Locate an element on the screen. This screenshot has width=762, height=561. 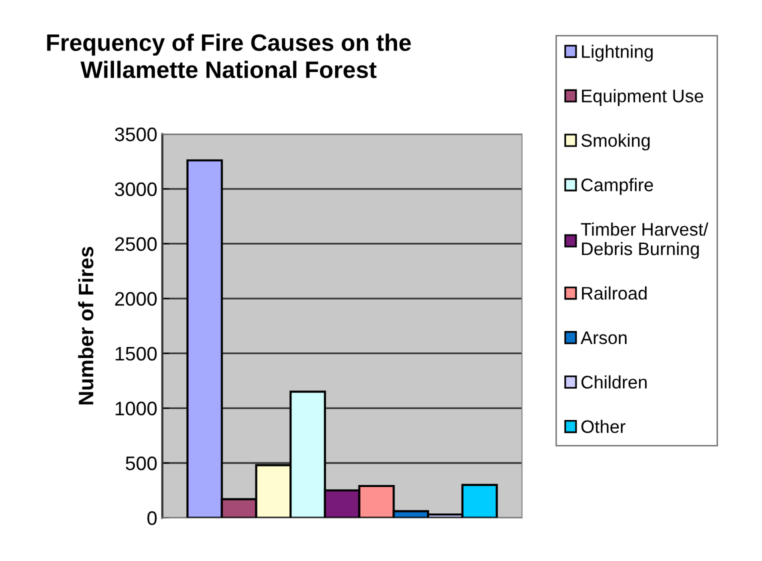
y-axis-title: Number of Fires is located at coordinates (86, 325).